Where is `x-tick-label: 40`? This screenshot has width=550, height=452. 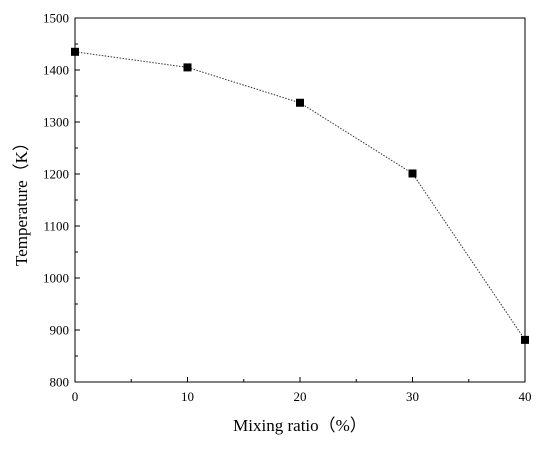 x-tick-label: 40 is located at coordinates (525, 396).